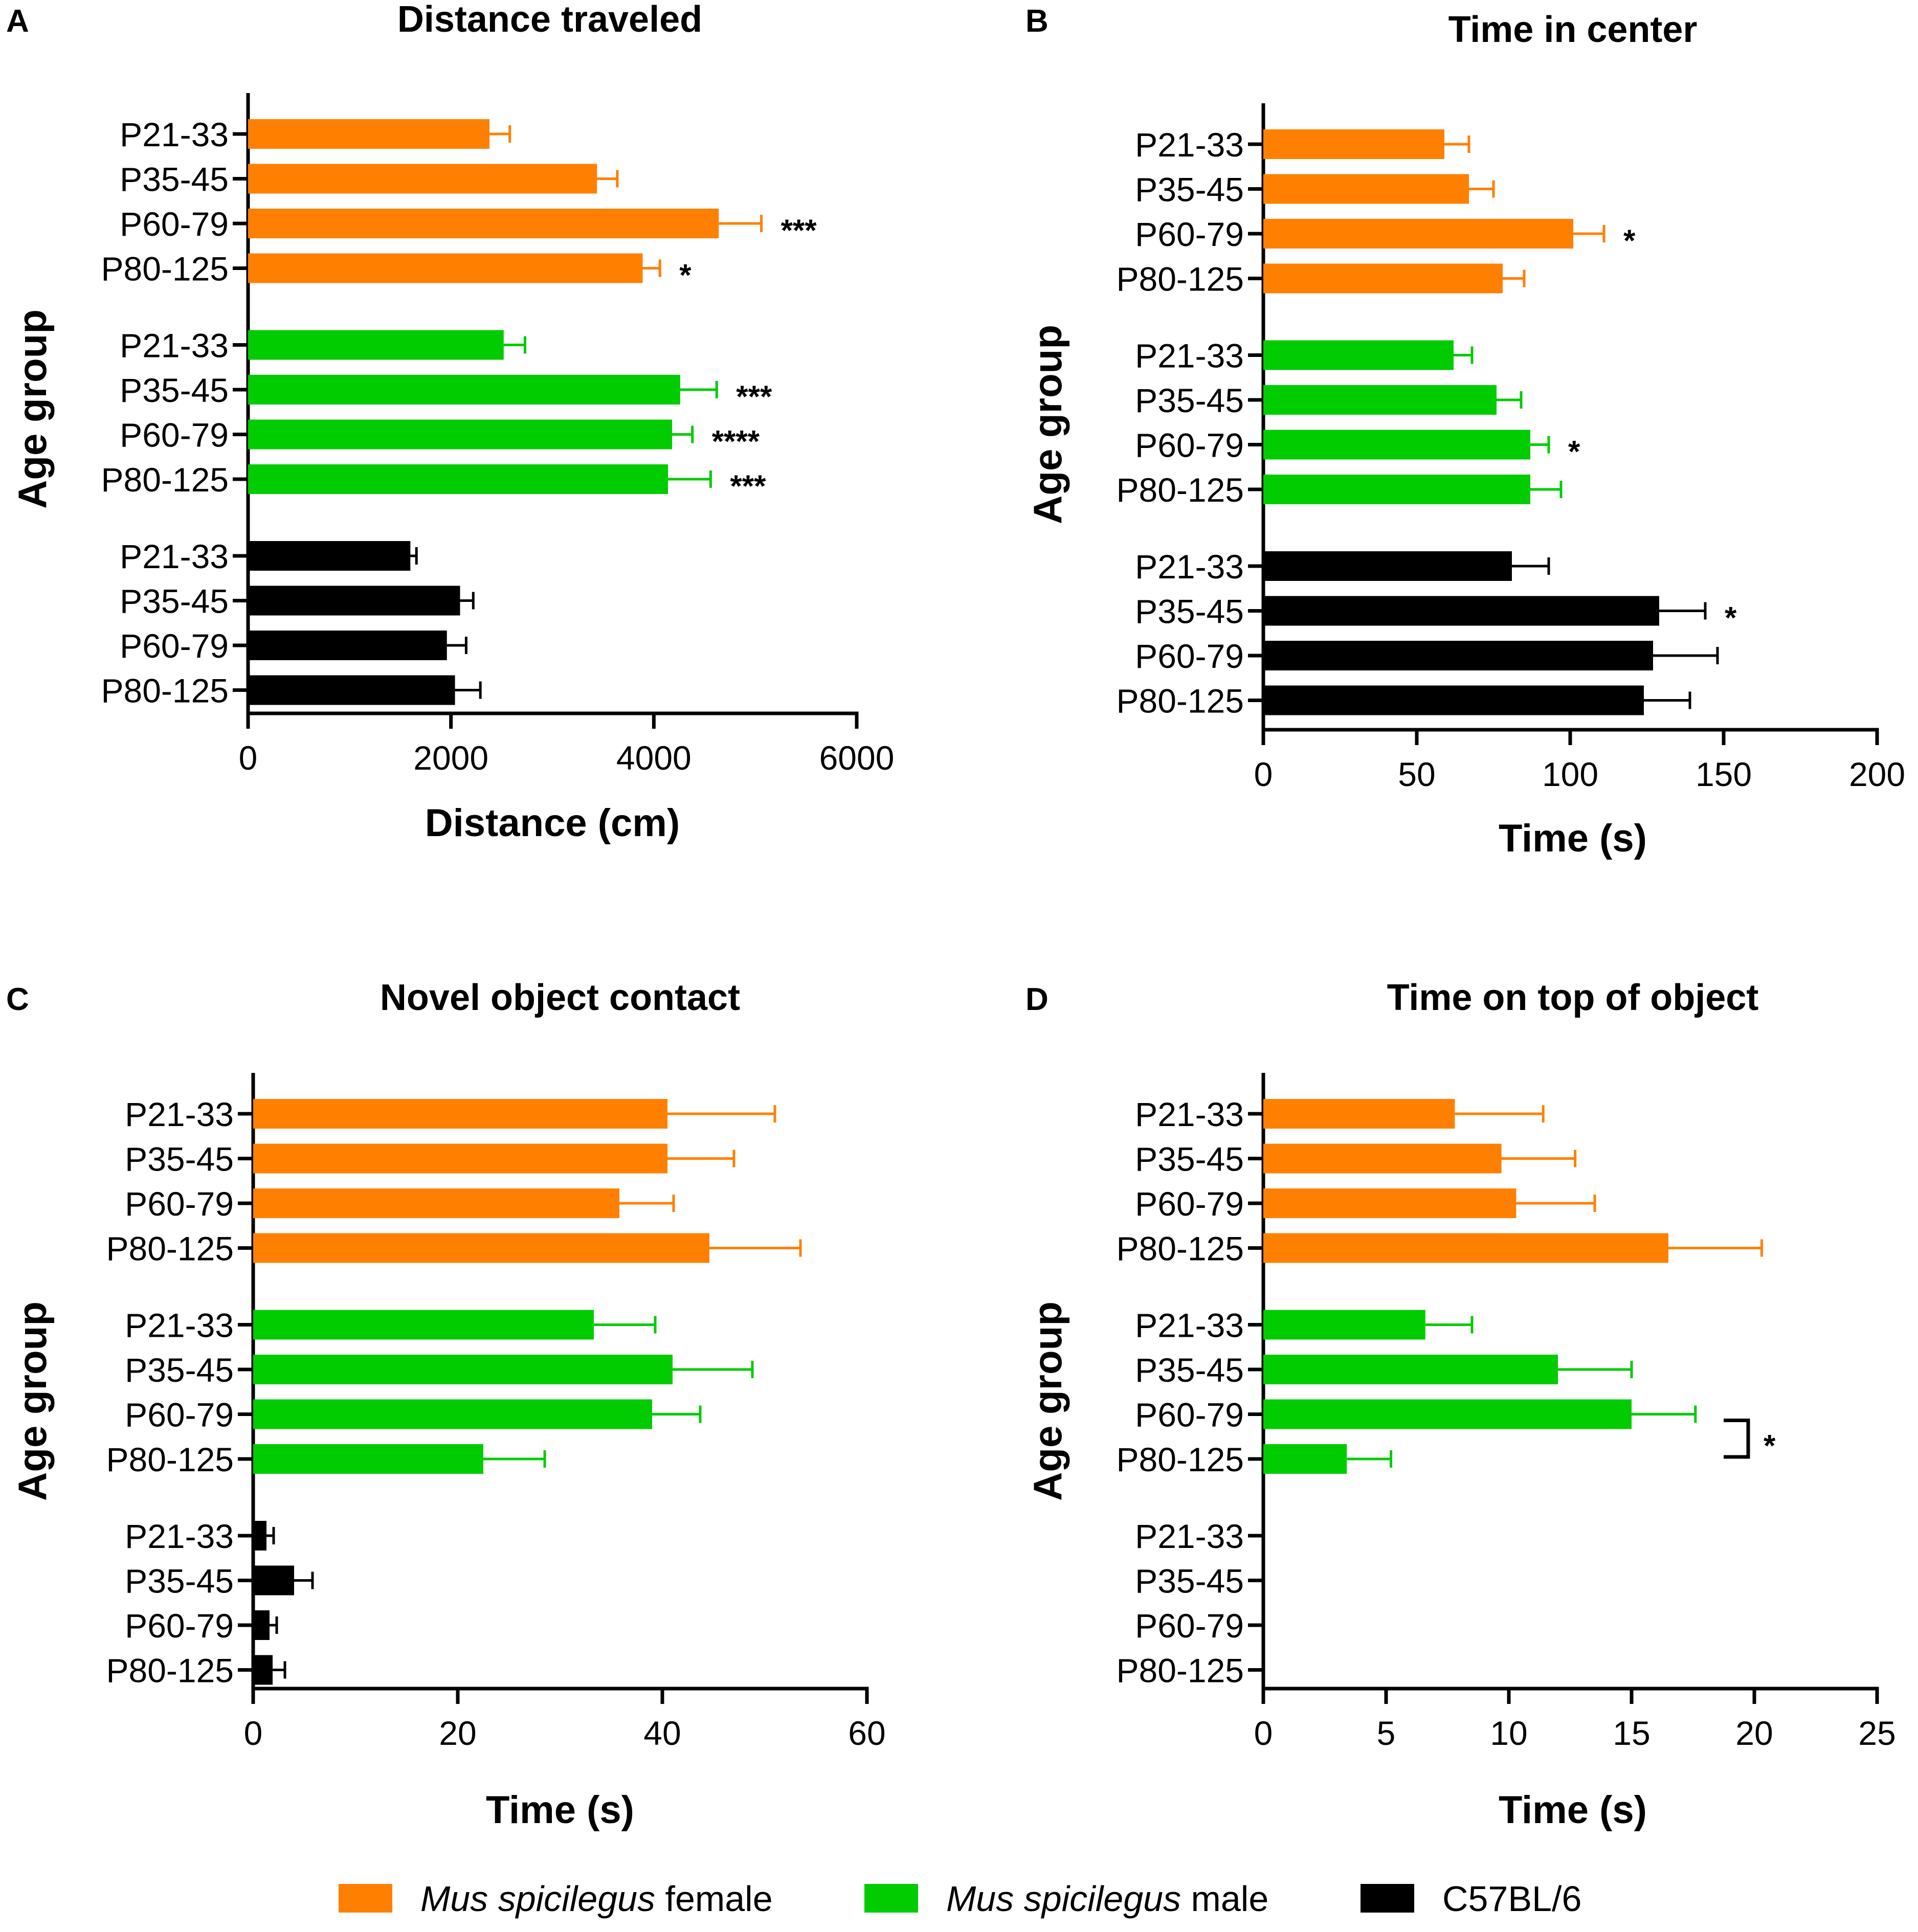 This screenshot has height=1932, width=1918. What do you see at coordinates (1570, 774) in the screenshot?
I see `x-tick-label: 100` at bounding box center [1570, 774].